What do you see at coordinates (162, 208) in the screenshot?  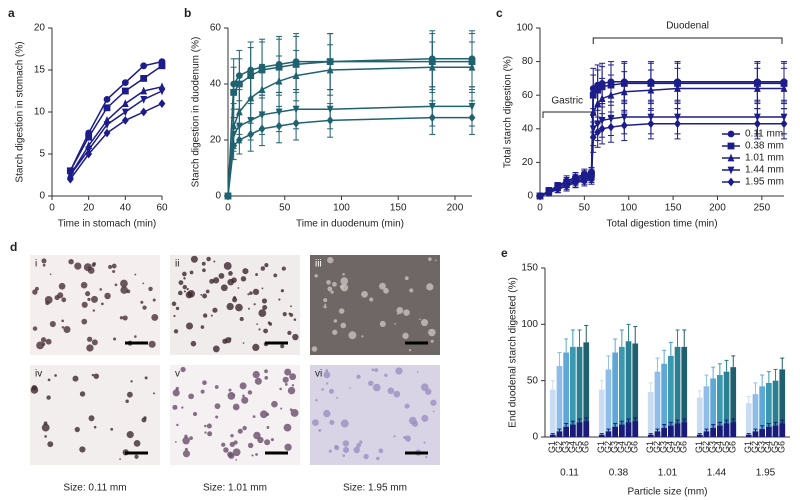 I see `x-tick-label: 60` at bounding box center [162, 208].